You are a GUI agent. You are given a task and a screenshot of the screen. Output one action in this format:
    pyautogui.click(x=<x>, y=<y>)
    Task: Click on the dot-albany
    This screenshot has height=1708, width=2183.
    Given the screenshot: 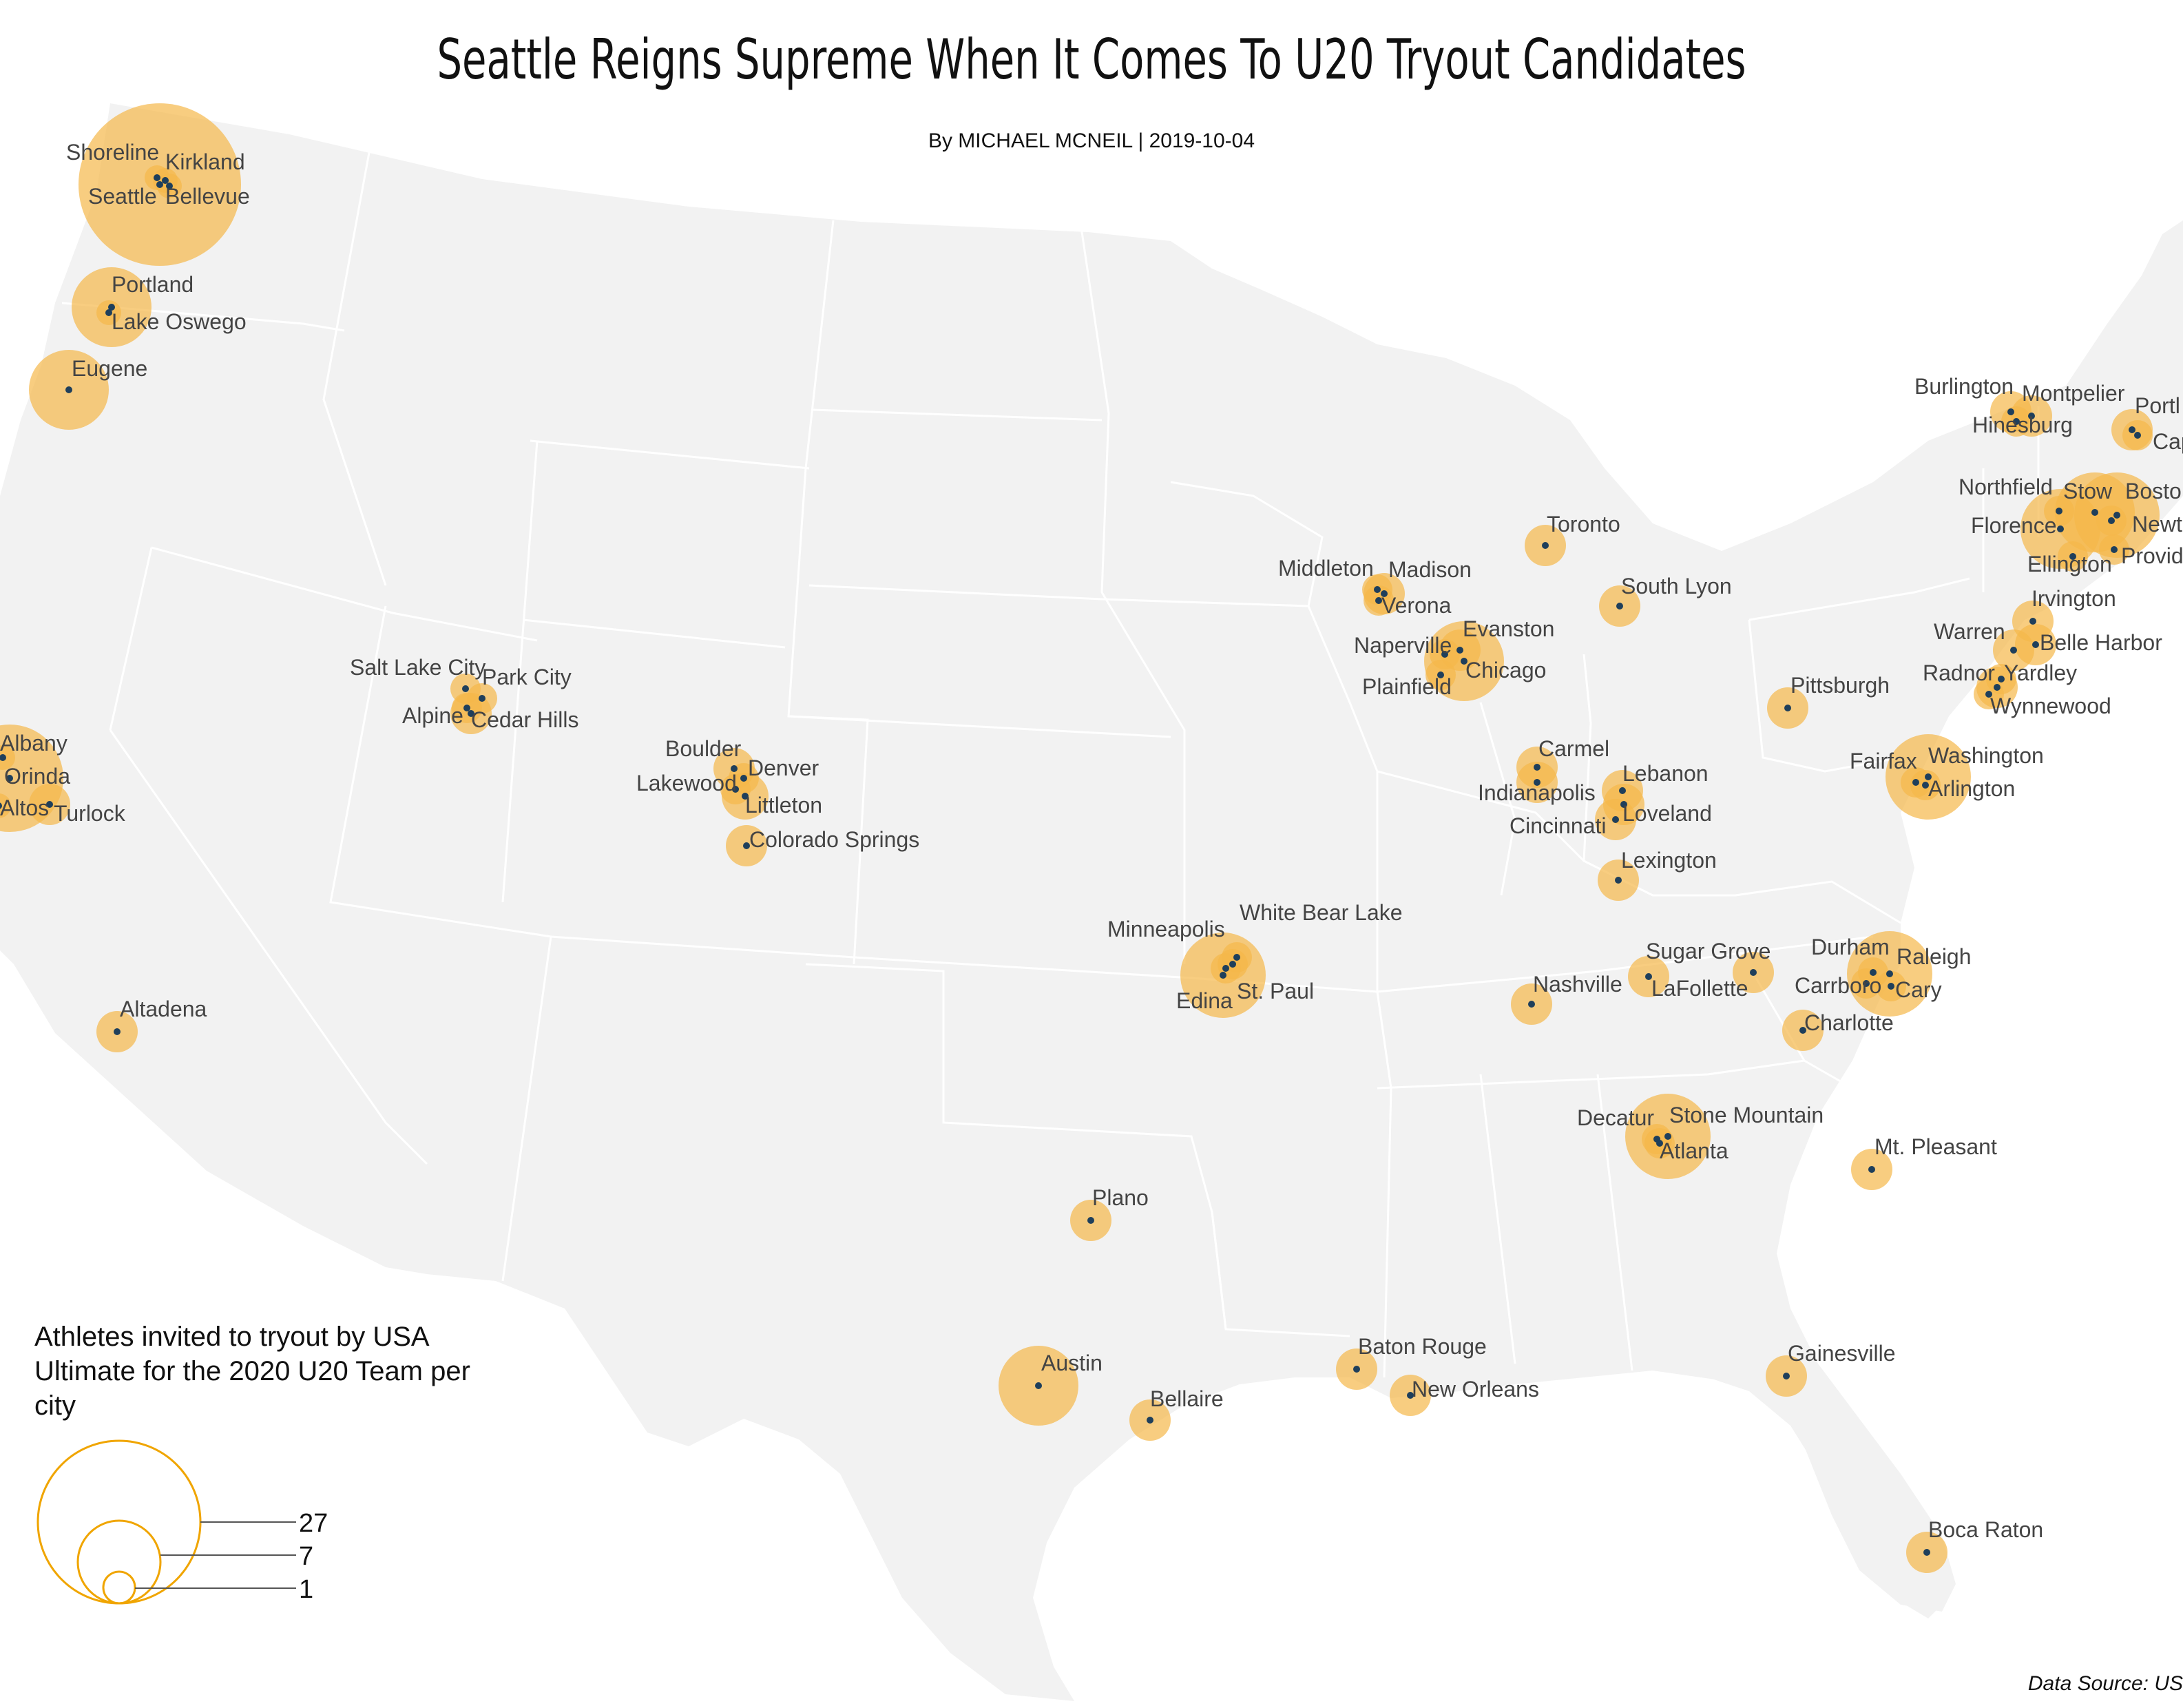 What is the action you would take?
    pyautogui.click(x=3, y=757)
    